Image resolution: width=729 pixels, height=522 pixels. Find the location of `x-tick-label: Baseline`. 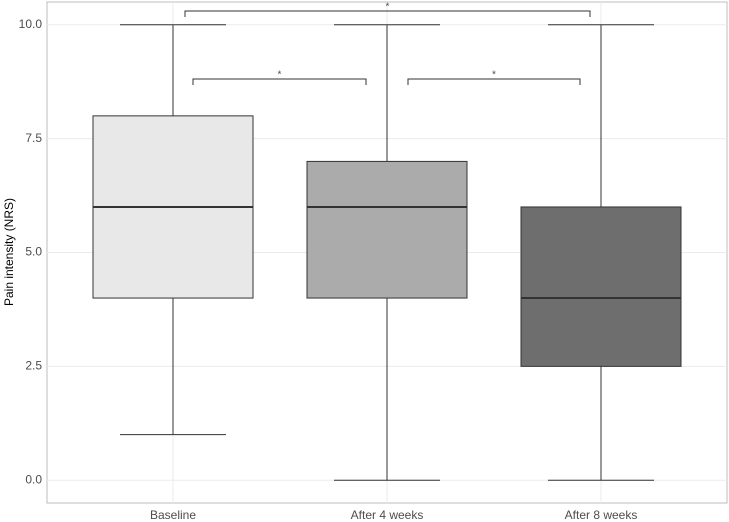

x-tick-label: Baseline is located at coordinates (173, 515).